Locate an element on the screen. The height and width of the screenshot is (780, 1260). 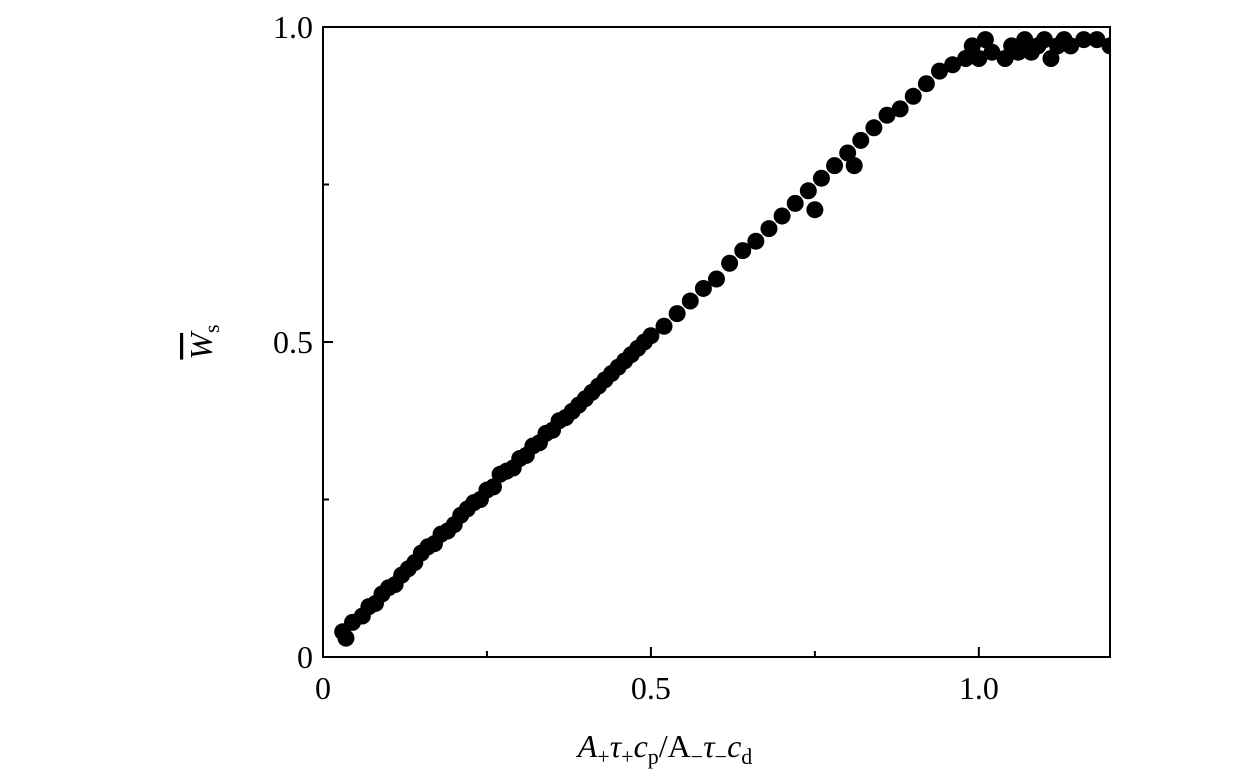
y-axis-label: Ws is located at coordinates (203, 341).